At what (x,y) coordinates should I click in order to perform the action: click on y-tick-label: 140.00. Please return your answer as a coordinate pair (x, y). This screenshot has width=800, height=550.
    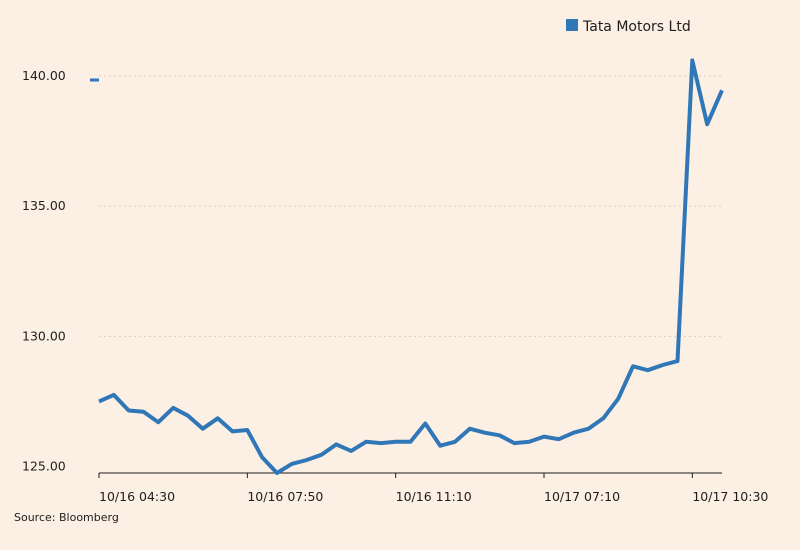
    Looking at the image, I should click on (44, 75).